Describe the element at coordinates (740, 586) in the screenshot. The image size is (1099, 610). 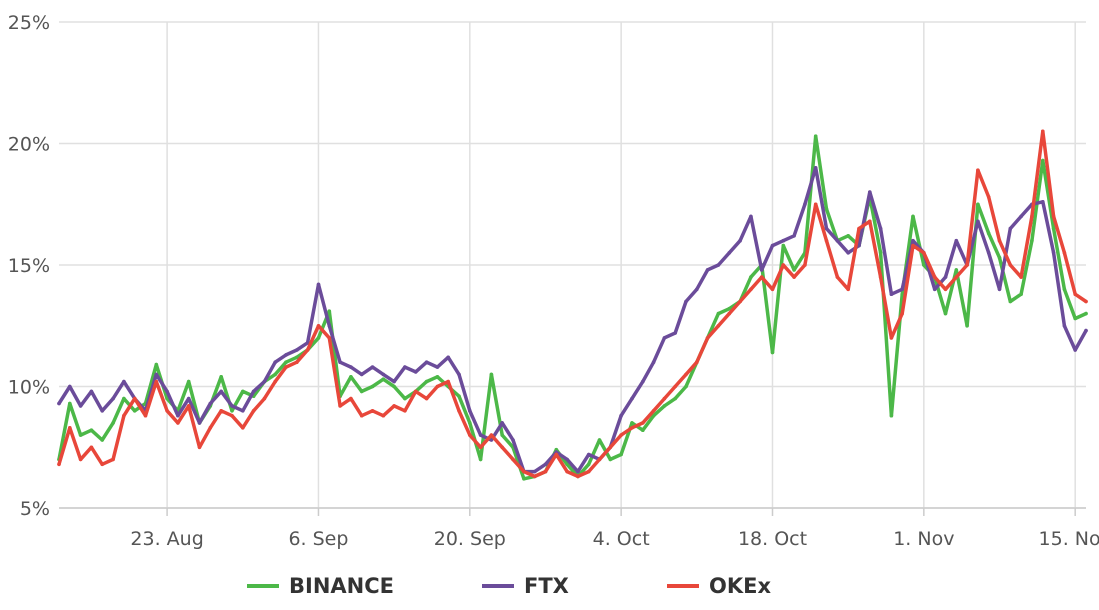
I see `legend-label: OKEx` at that location.